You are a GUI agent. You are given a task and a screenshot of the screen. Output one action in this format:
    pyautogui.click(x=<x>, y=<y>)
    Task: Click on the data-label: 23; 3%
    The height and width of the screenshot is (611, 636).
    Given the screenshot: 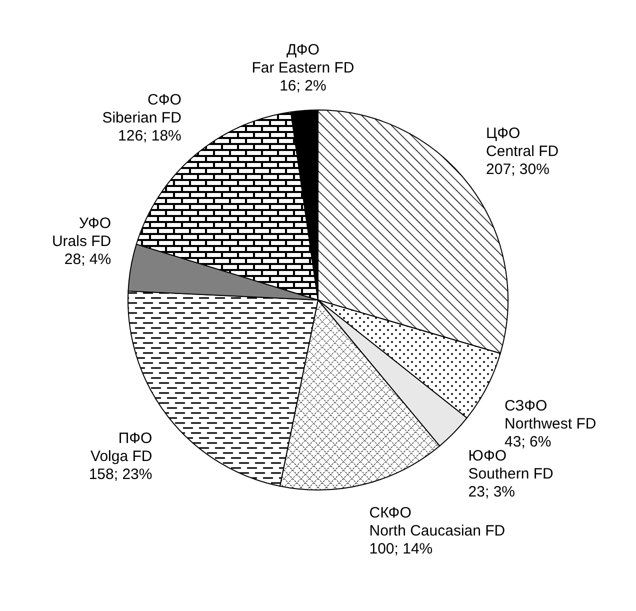 What is the action you would take?
    pyautogui.click(x=492, y=492)
    